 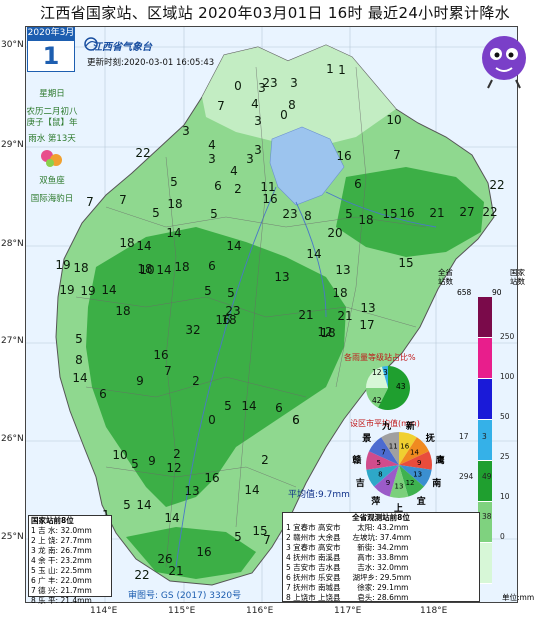 I want to click on legend-count-all: 17, so click(x=464, y=436).